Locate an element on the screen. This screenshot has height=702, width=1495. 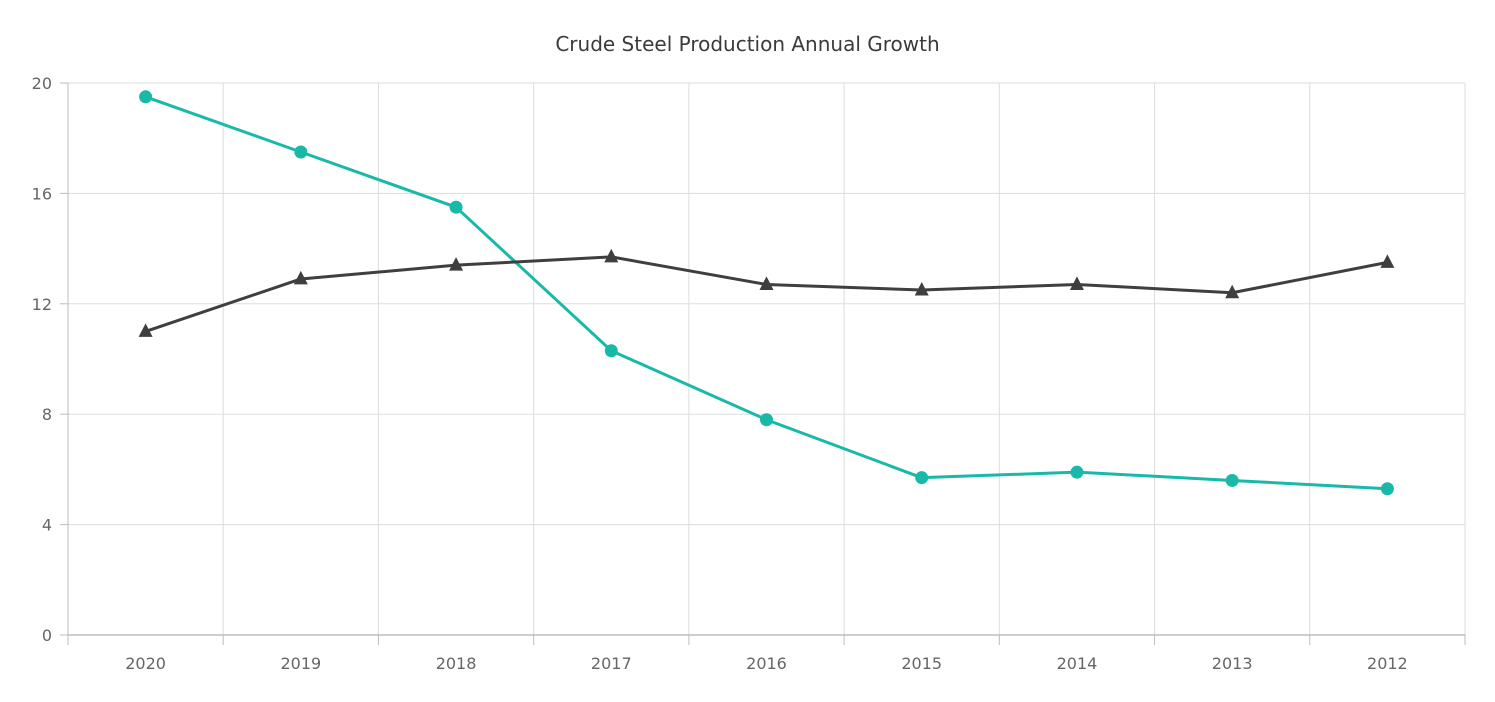
x-tick-label: 2012 is located at coordinates (1387, 663).